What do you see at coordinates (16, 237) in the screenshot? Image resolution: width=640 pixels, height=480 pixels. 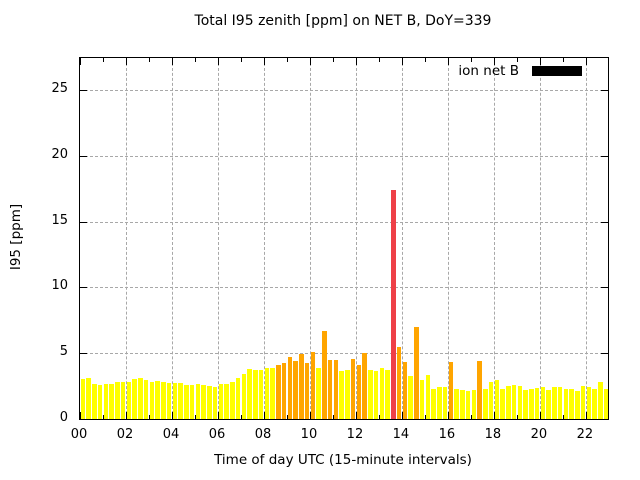 I see `y-axis-label: I95 [ppm]` at bounding box center [16, 237].